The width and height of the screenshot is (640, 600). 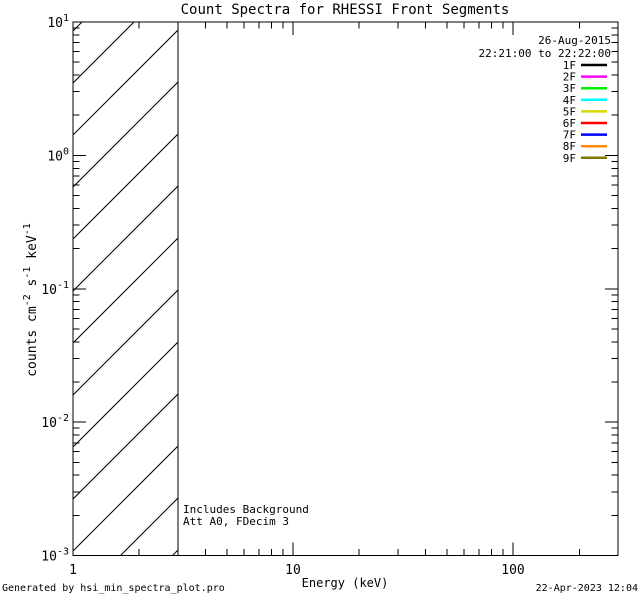 I want to click on legend-item-label: 3F, so click(x=569, y=88).